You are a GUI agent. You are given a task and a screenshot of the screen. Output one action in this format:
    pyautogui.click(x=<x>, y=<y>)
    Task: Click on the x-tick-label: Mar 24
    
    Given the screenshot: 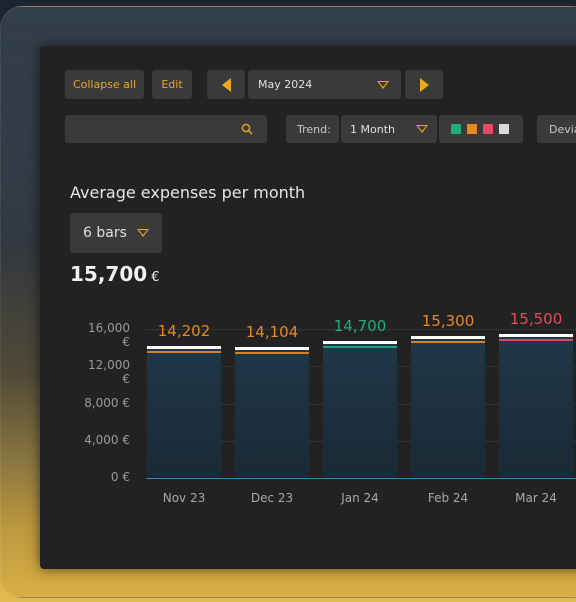 What is the action you would take?
    pyautogui.click(x=536, y=498)
    